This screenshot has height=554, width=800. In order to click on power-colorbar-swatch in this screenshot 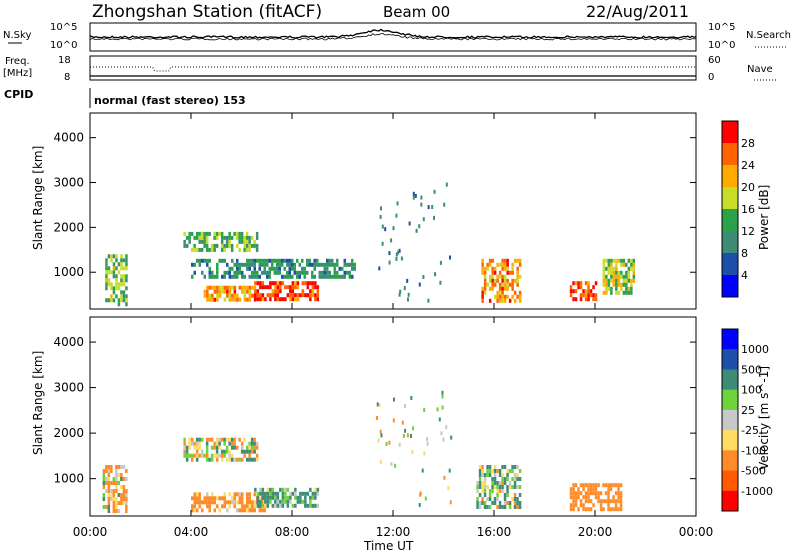, I will do `click(730, 220)`.